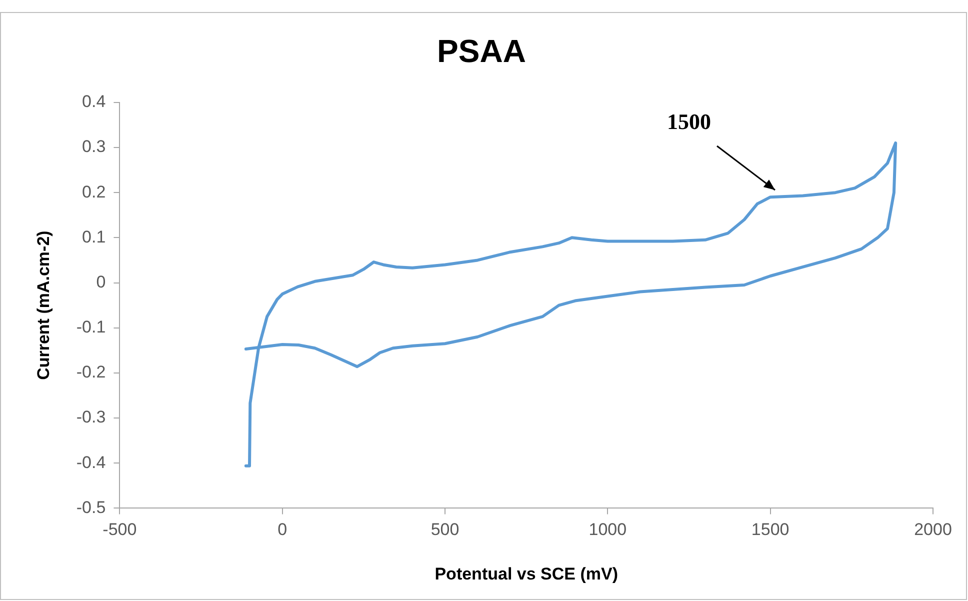 The width and height of the screenshot is (968, 601). What do you see at coordinates (445, 530) in the screenshot?
I see `x-tick-label: 500` at bounding box center [445, 530].